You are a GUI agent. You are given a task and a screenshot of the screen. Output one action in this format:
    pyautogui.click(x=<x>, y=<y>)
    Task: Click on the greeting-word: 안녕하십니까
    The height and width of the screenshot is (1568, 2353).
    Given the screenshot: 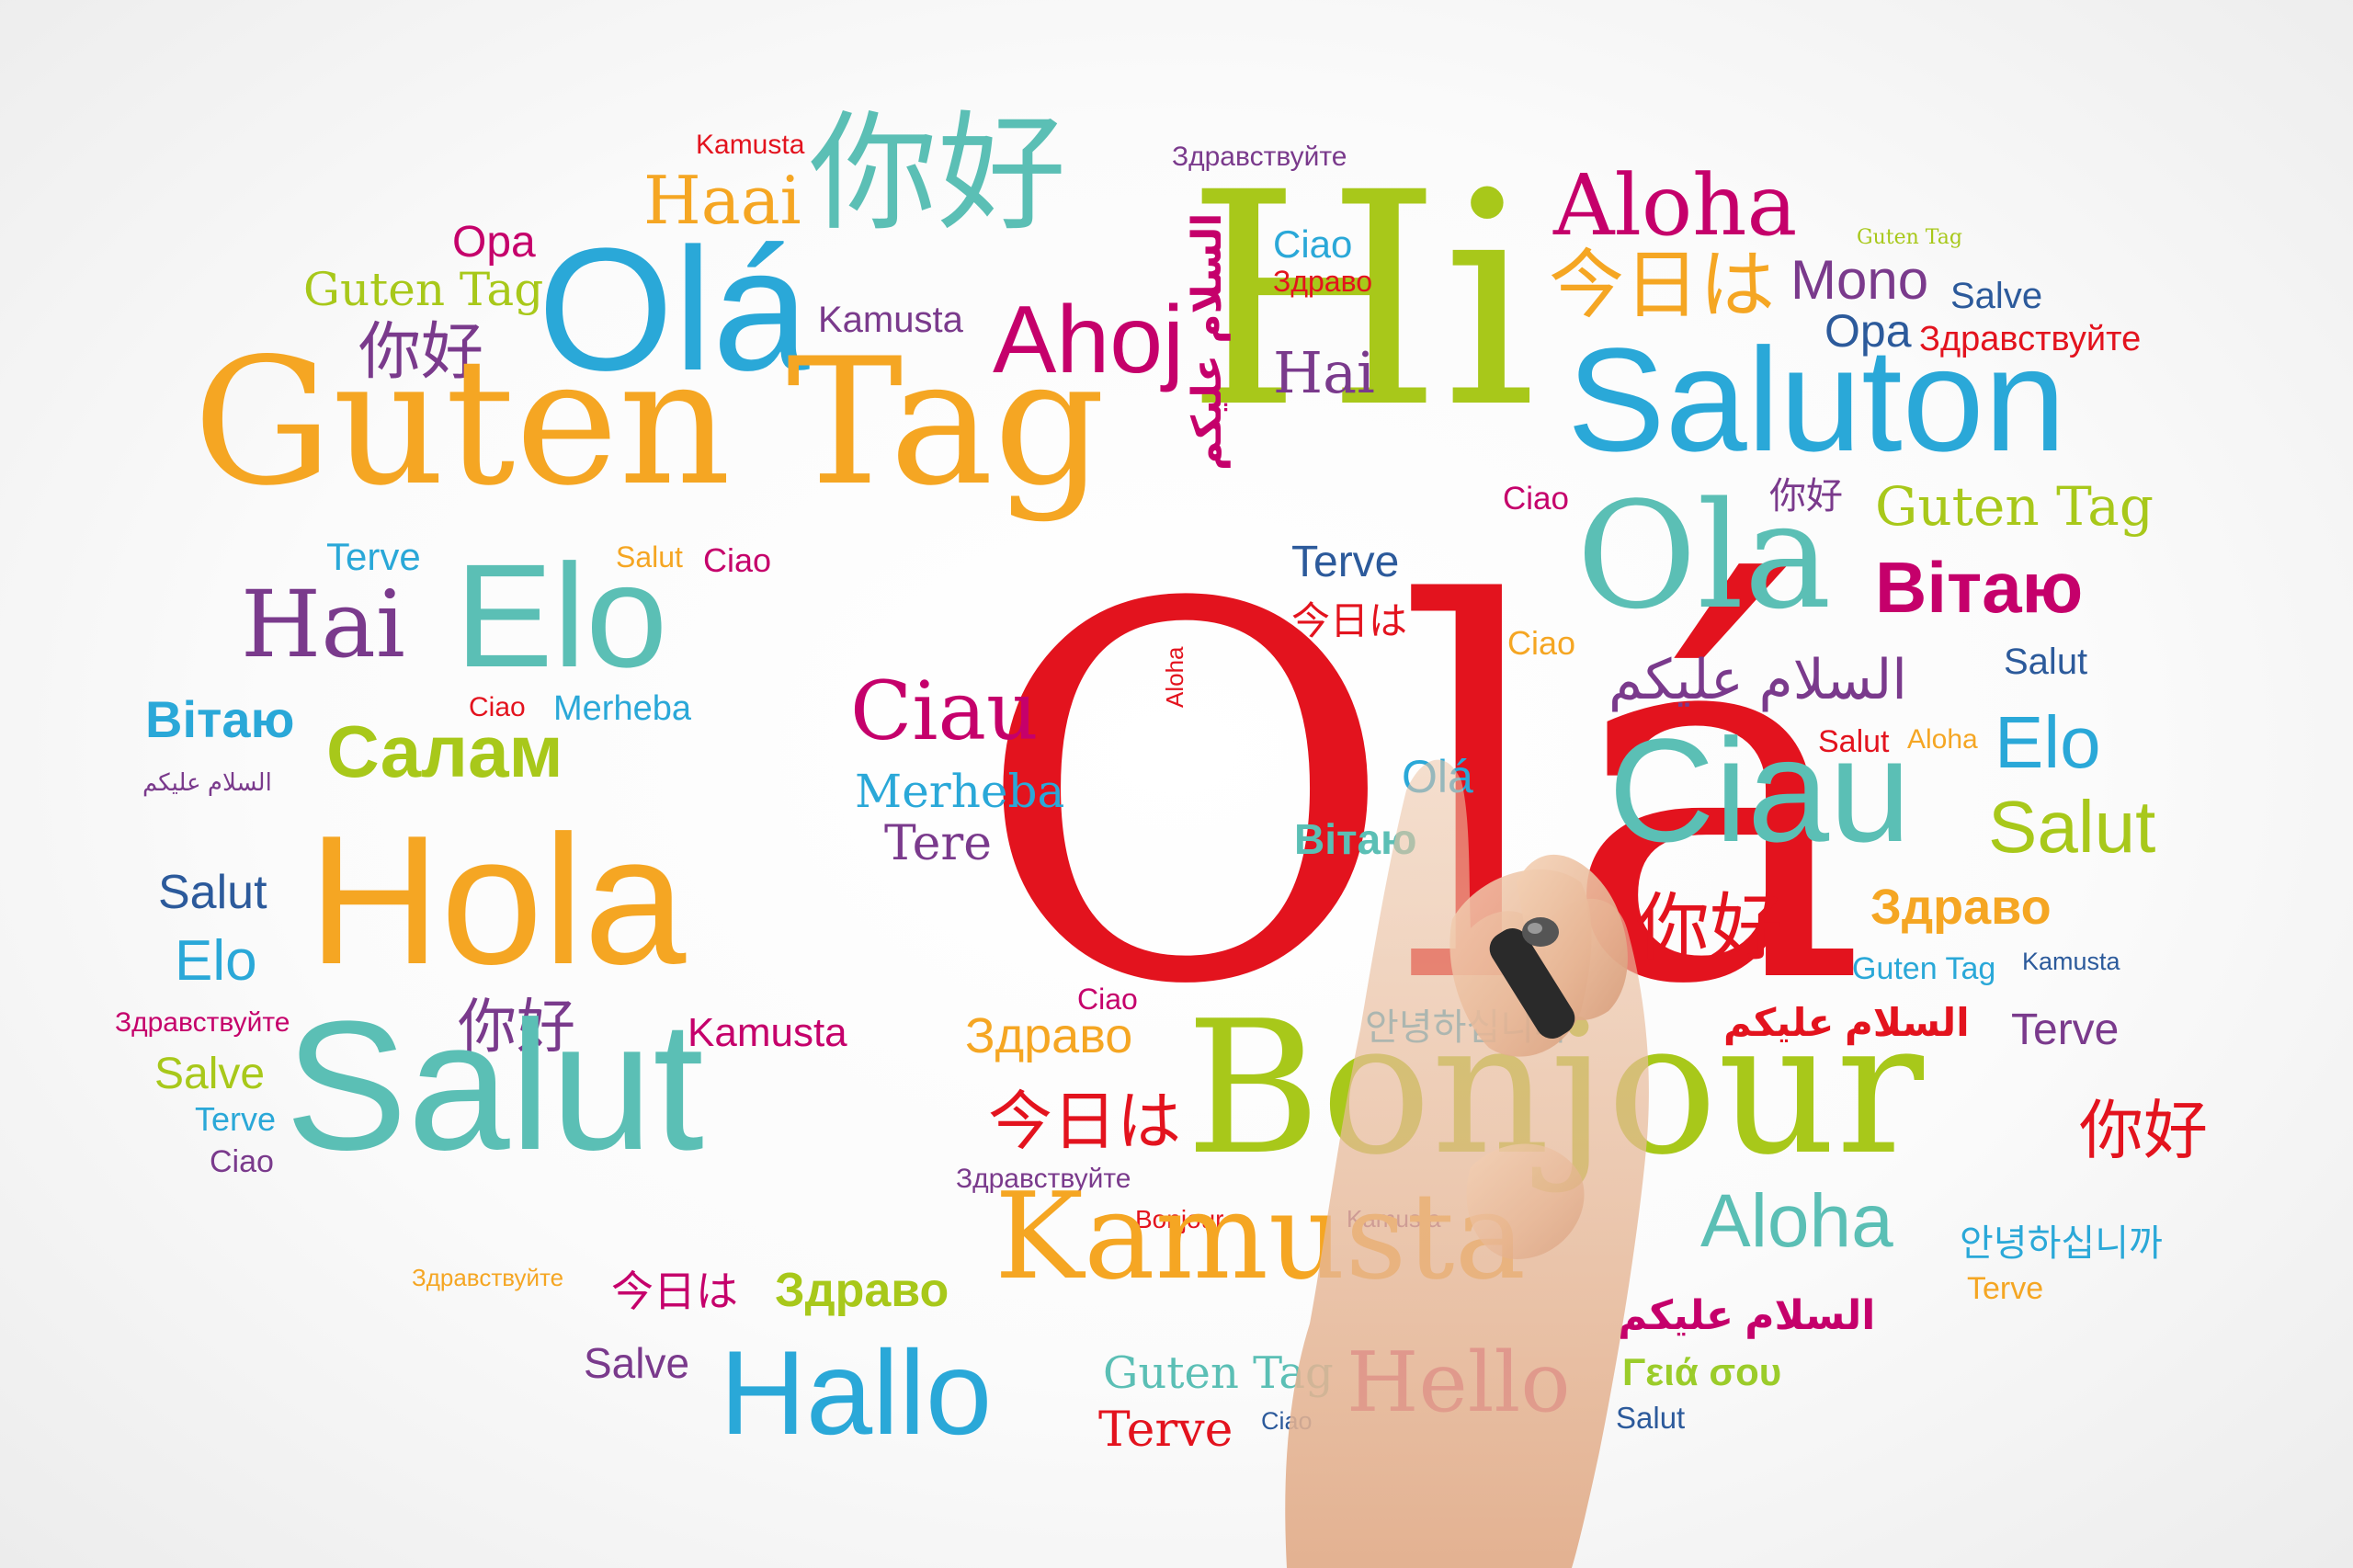 What is the action you would take?
    pyautogui.click(x=2061, y=1243)
    